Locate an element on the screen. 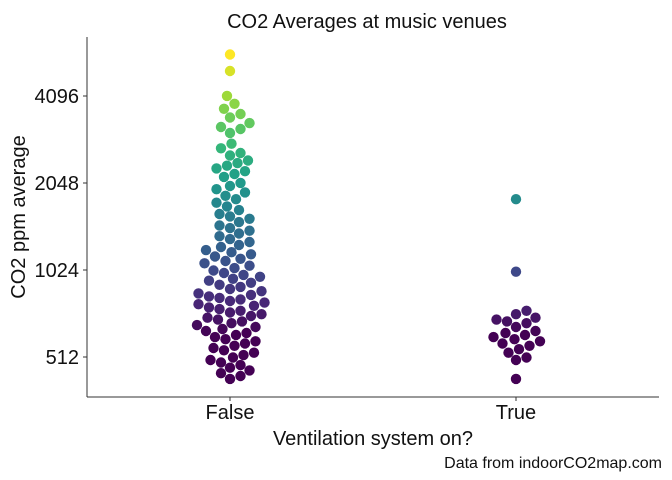  x-tick-label: True is located at coordinates (516, 413).